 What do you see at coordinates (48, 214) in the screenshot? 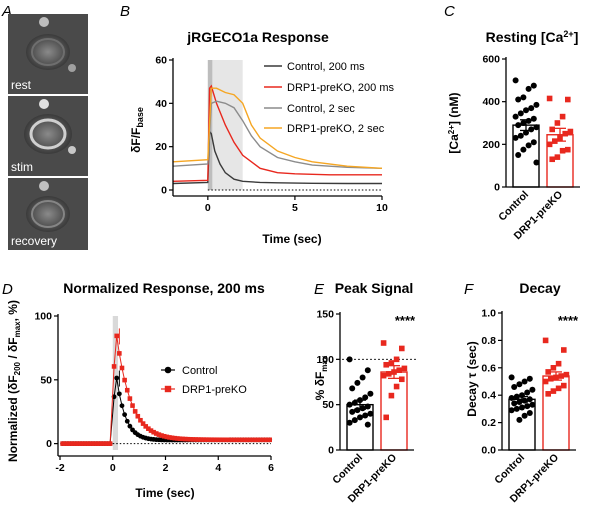
I see `image-recovery: recovery` at bounding box center [48, 214].